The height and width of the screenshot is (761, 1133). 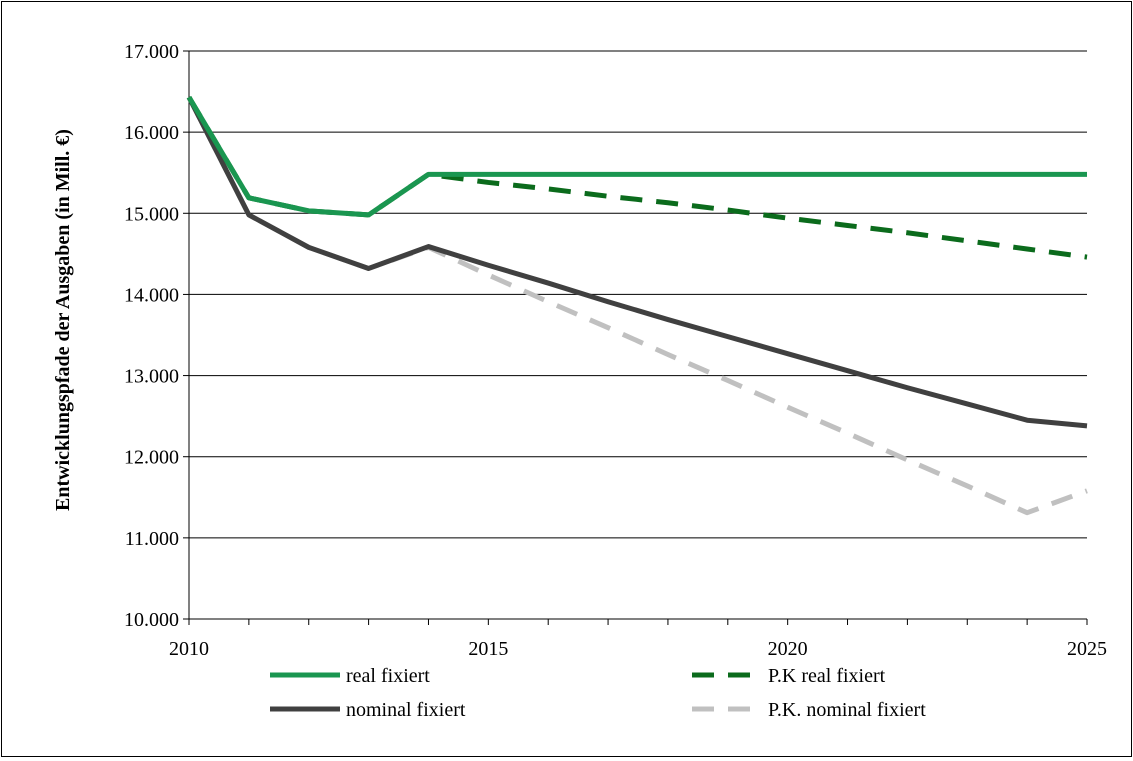 I want to click on y-tick-label: 15.000, so click(x=151, y=214).